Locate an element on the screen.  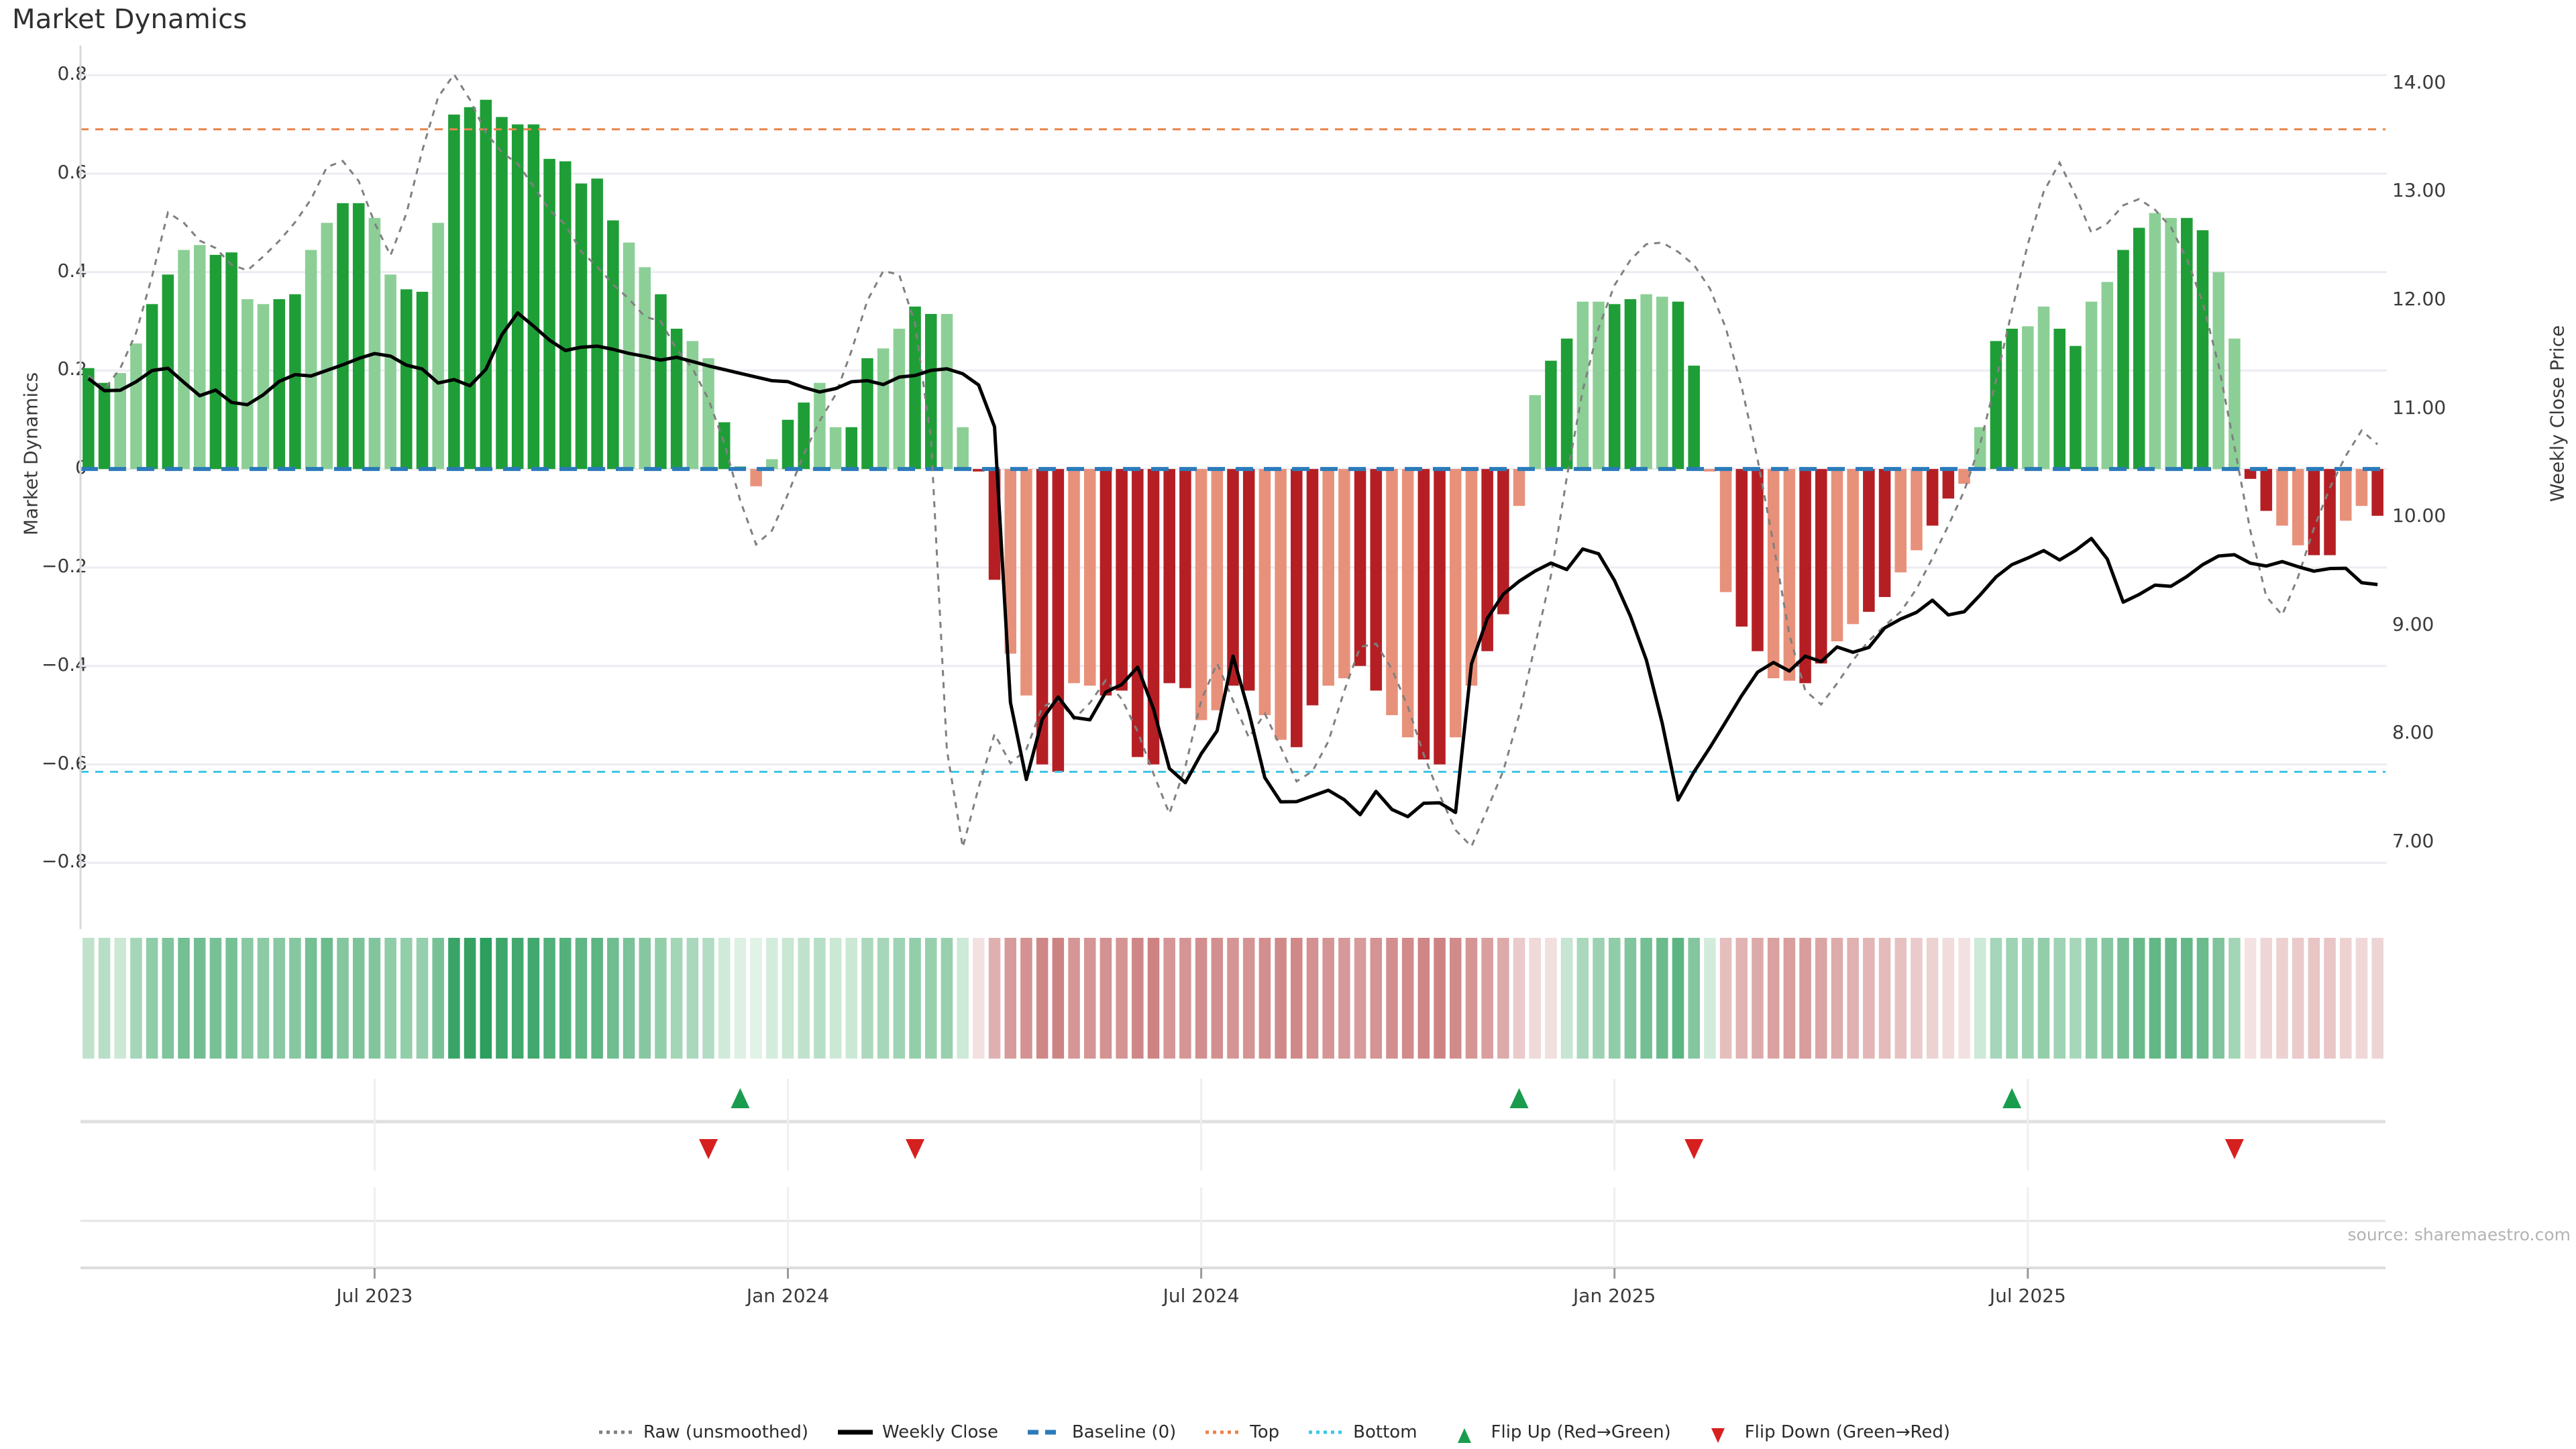
legend-label: Weekly Close is located at coordinates (940, 1432).